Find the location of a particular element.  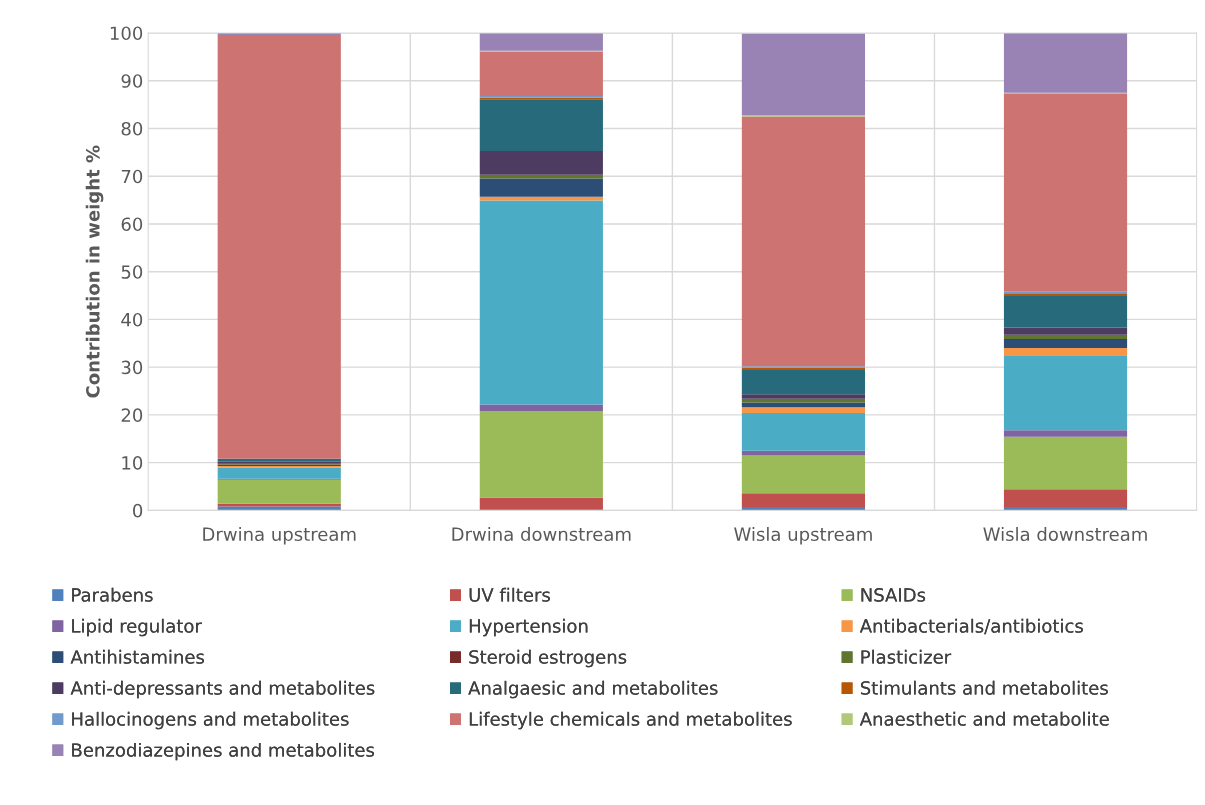

y-tick-label: 10 is located at coordinates (132, 463).